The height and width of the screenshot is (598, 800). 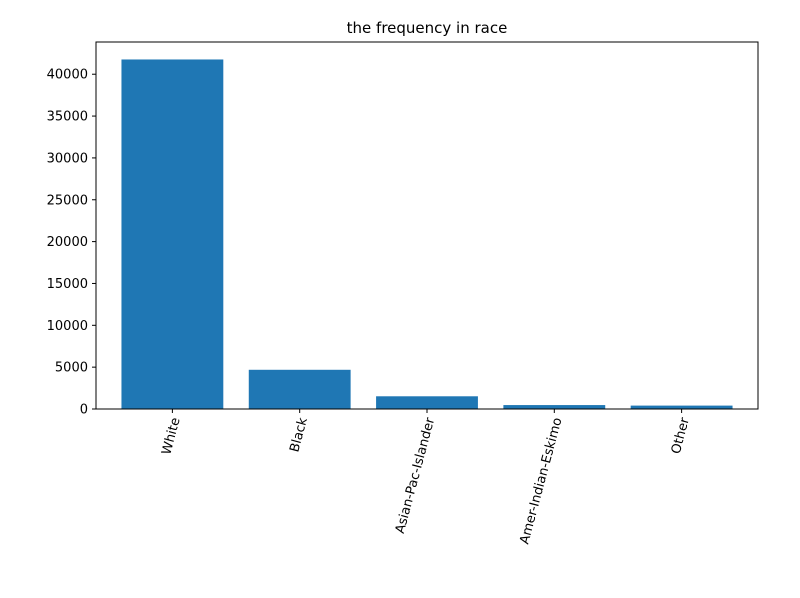 I want to click on y-tick-label: 5000, so click(x=71, y=368).